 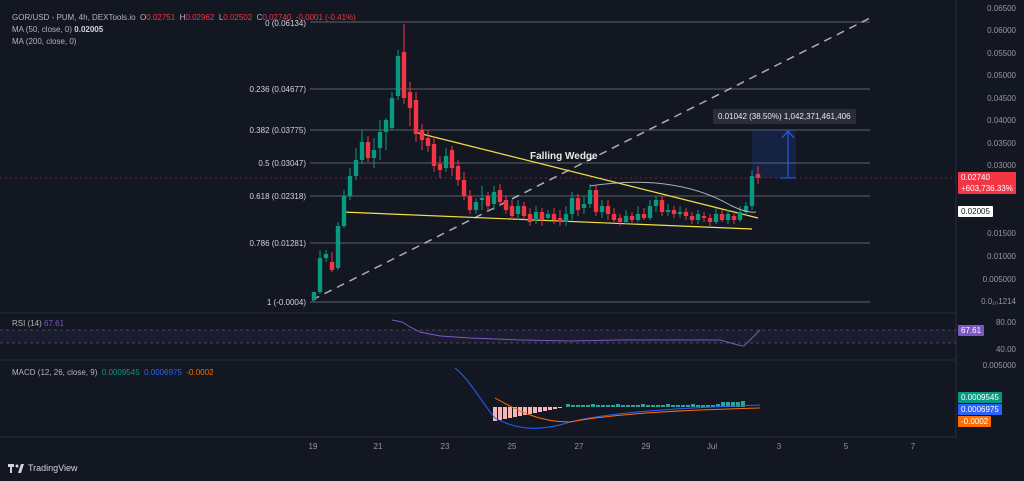 What do you see at coordinates (1005, 349) in the screenshot?
I see `rsi-axis-40: 40.00` at bounding box center [1005, 349].